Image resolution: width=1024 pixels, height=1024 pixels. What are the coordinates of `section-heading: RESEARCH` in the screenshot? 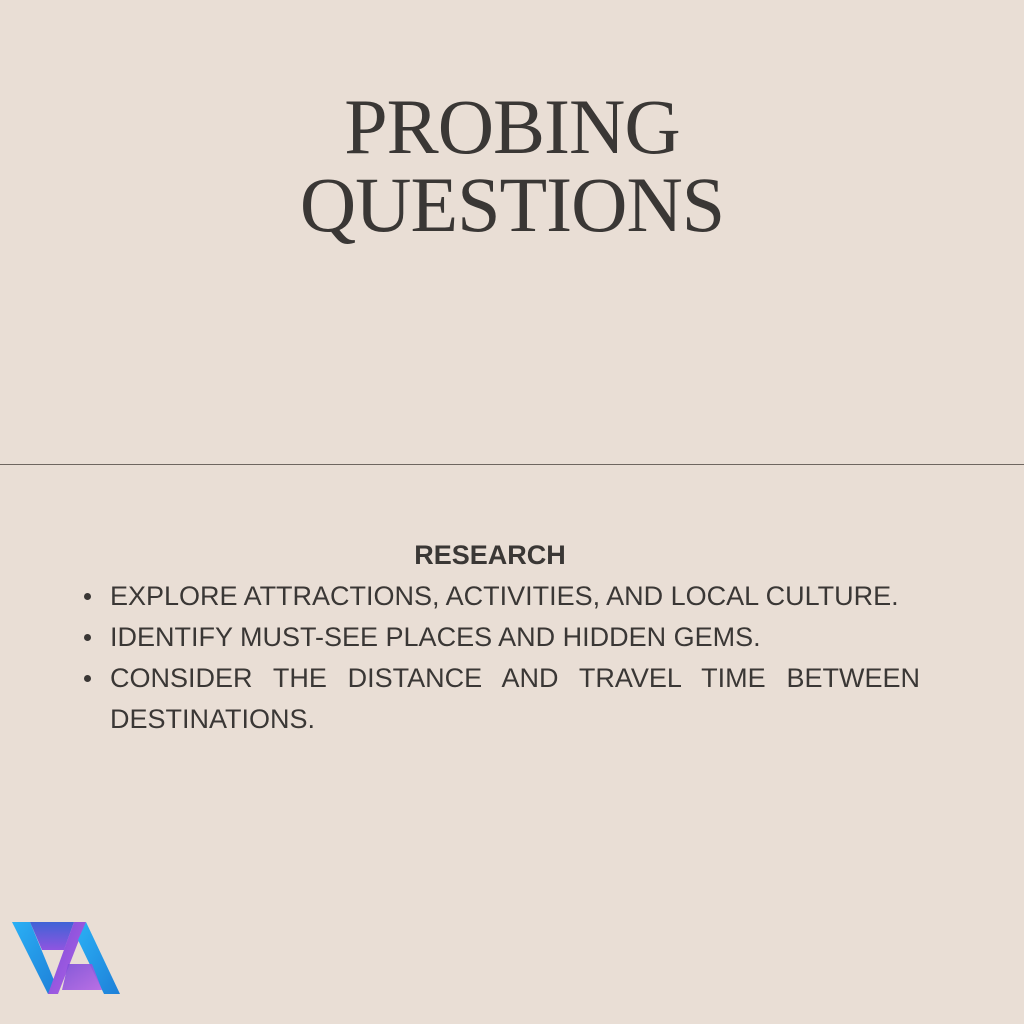 It's located at (490, 555).